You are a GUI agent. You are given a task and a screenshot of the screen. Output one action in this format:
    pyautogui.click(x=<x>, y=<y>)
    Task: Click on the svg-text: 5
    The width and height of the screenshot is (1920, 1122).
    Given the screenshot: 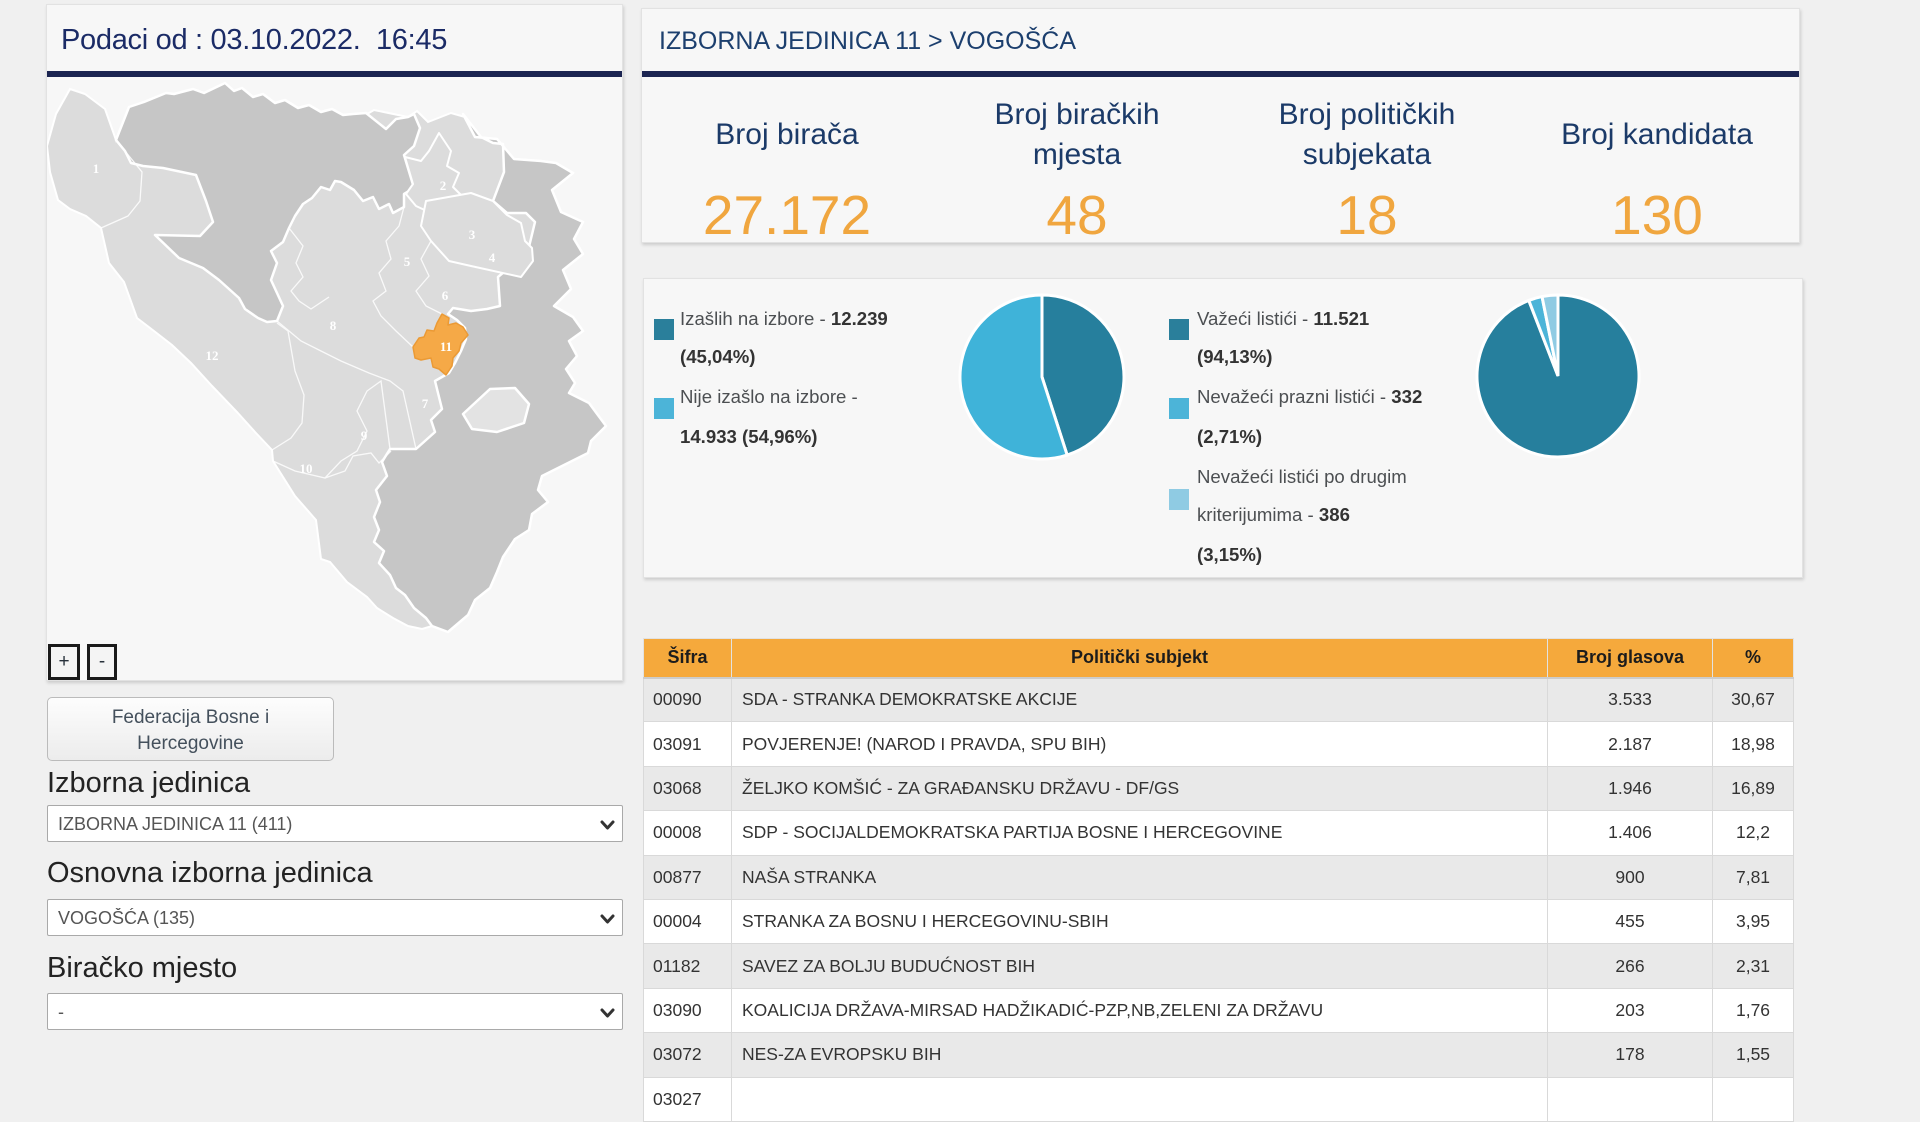 What is the action you would take?
    pyautogui.click(x=407, y=261)
    